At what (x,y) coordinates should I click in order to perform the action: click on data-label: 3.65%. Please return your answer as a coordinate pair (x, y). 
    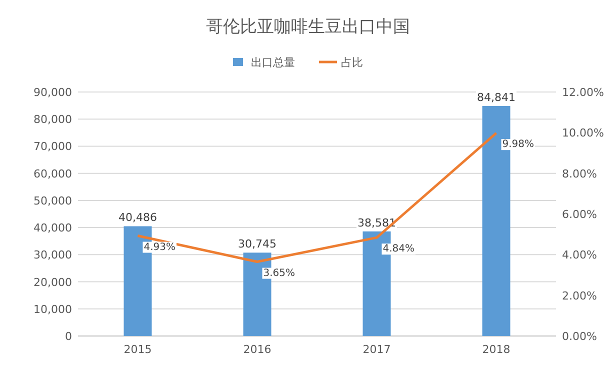
    Looking at the image, I should click on (279, 273).